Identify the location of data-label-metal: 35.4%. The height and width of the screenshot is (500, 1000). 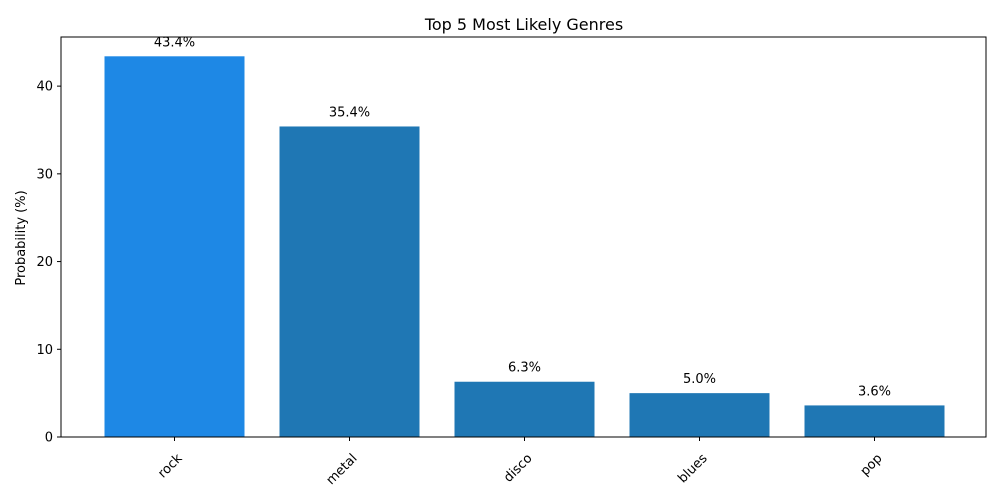
(349, 112).